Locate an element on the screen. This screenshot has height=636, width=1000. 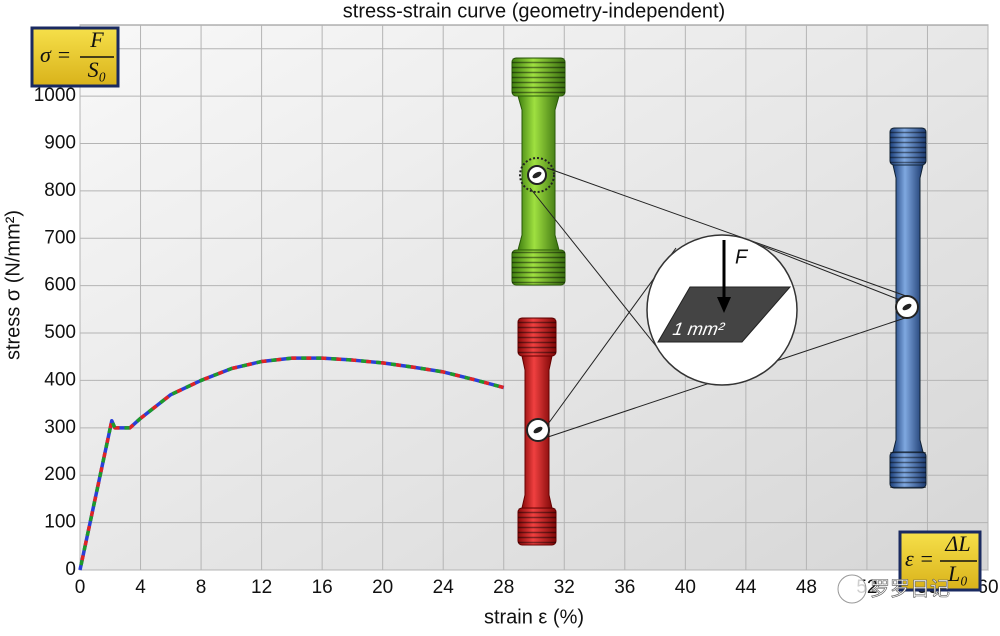
formula-denominator: L₀ is located at coordinates (957, 573).